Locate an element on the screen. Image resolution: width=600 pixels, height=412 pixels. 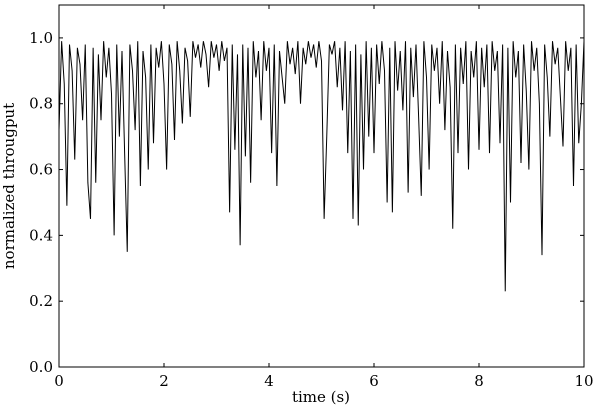
y-tick-label: 0.4 is located at coordinates (41, 235).